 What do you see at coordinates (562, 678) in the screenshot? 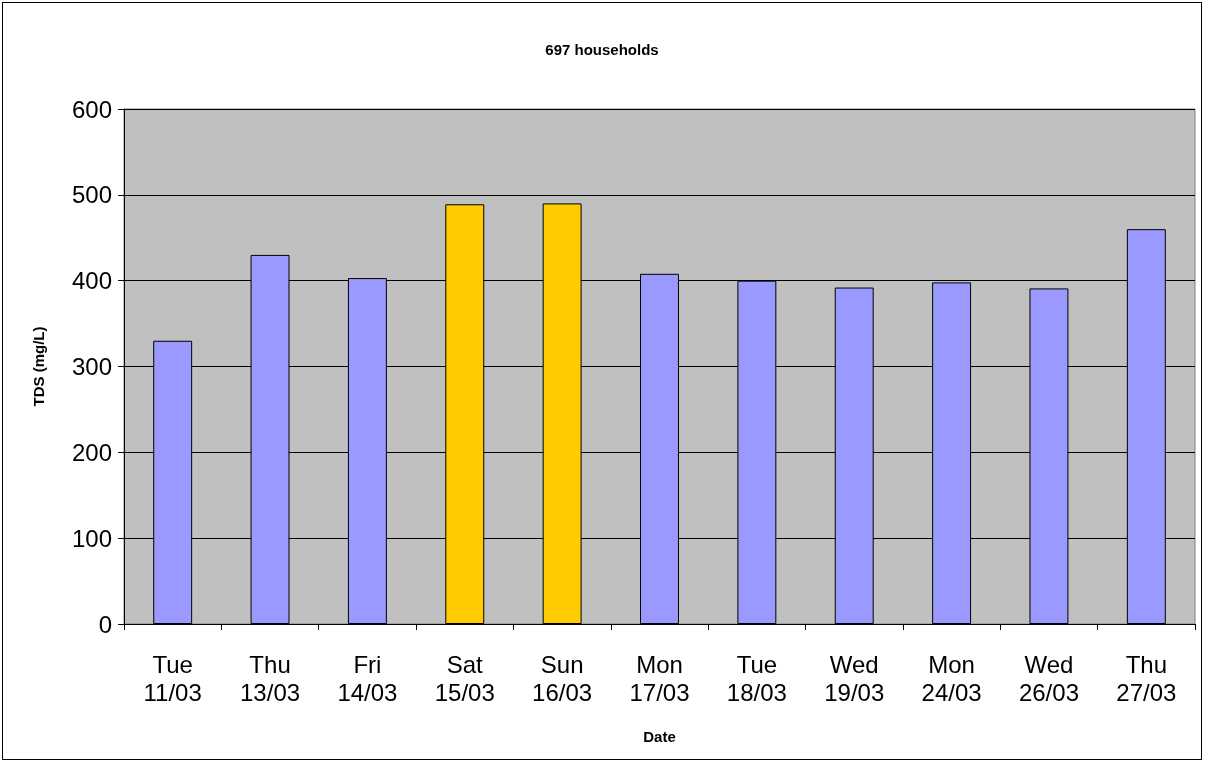
I see `x-tick-label: Sun 16/03` at bounding box center [562, 678].